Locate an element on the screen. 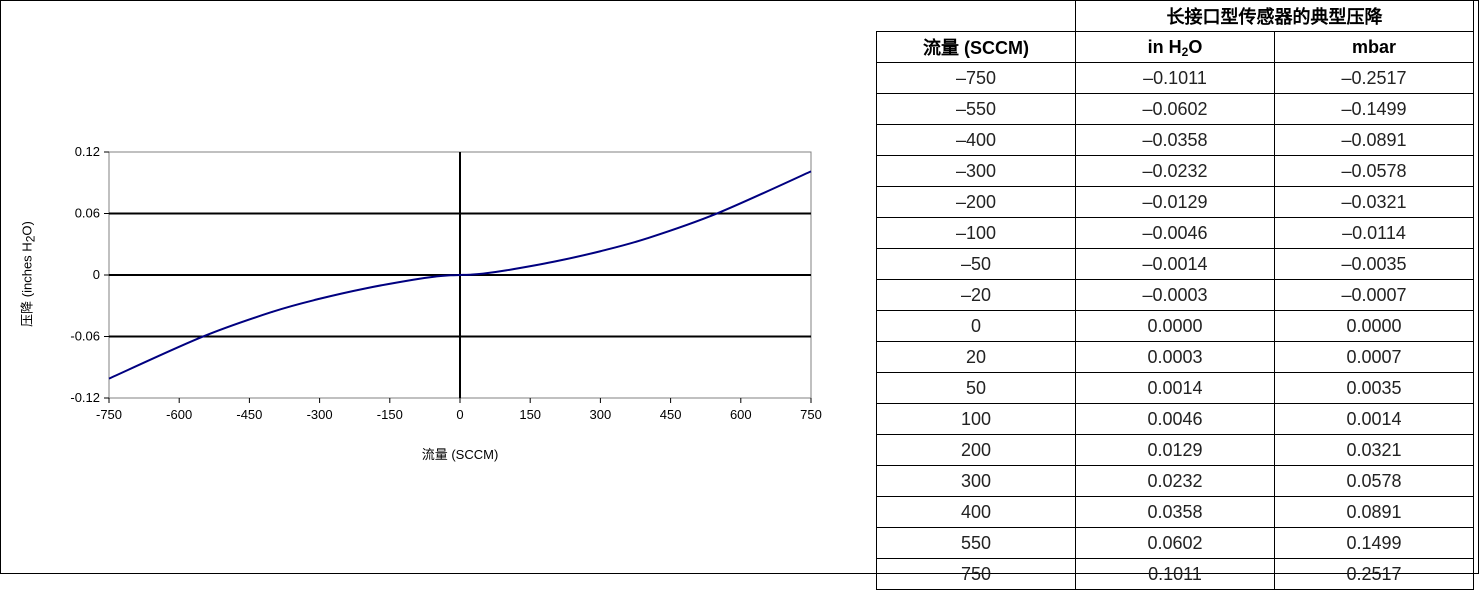  cell-mbar: 0.0321 is located at coordinates (1374, 450).